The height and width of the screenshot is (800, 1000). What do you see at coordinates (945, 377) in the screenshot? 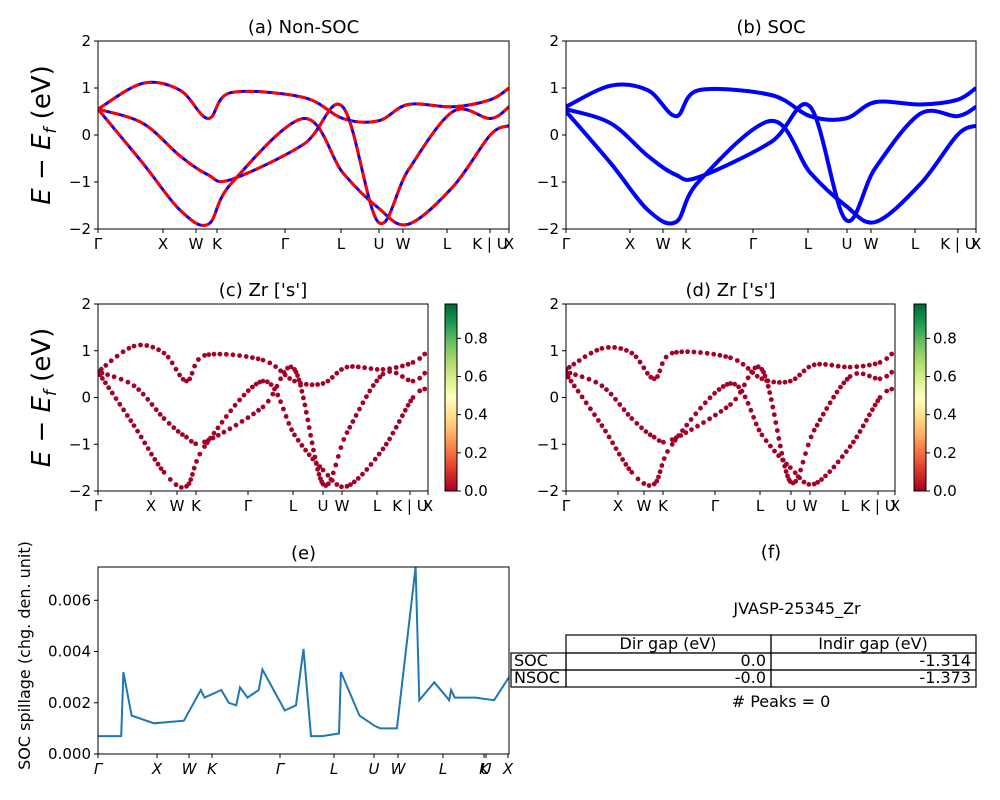
I see `colorbar-tick-label: 0.6` at bounding box center [945, 377].